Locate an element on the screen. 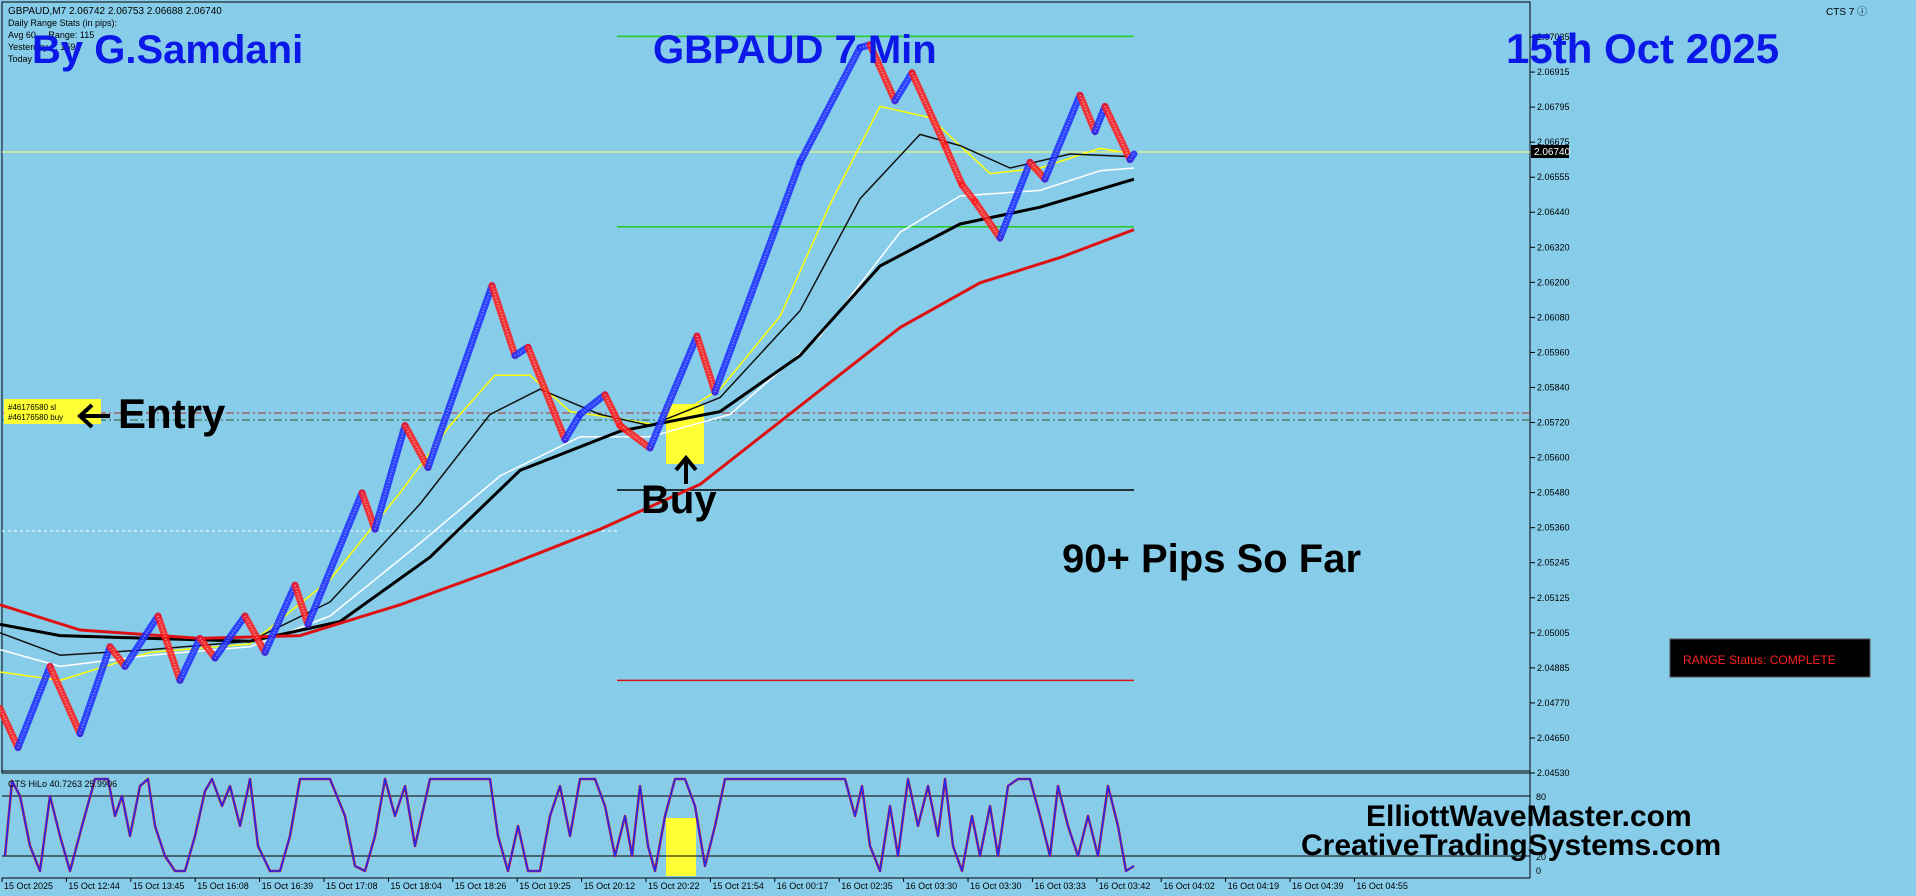 The image size is (1916, 896). oscillator-pane: 80 20 0 is located at coordinates (774, 826).